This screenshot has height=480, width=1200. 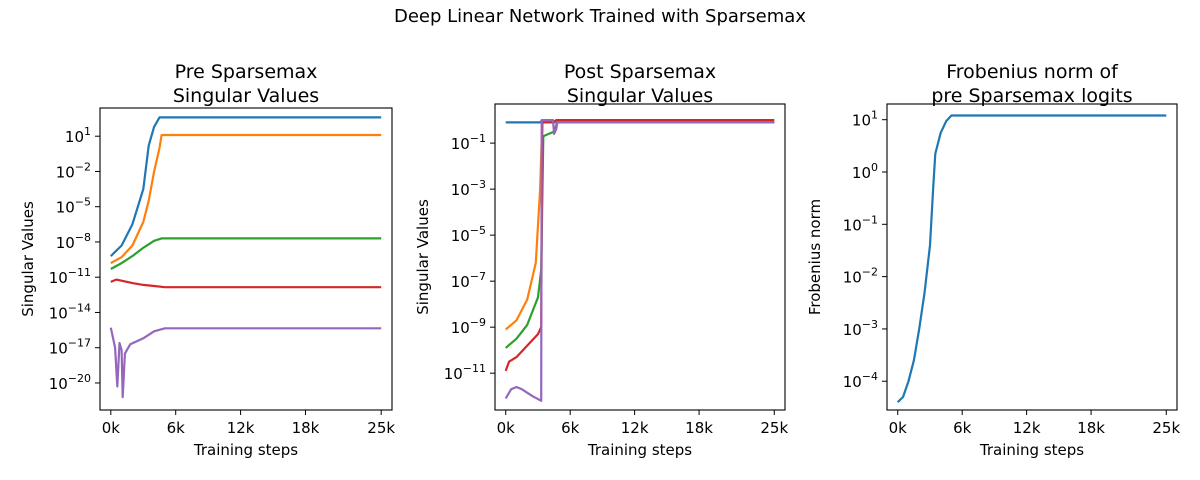 What do you see at coordinates (73, 170) in the screenshot?
I see `chart-1-ytick-label-2: 10⁻²` at bounding box center [73, 170].